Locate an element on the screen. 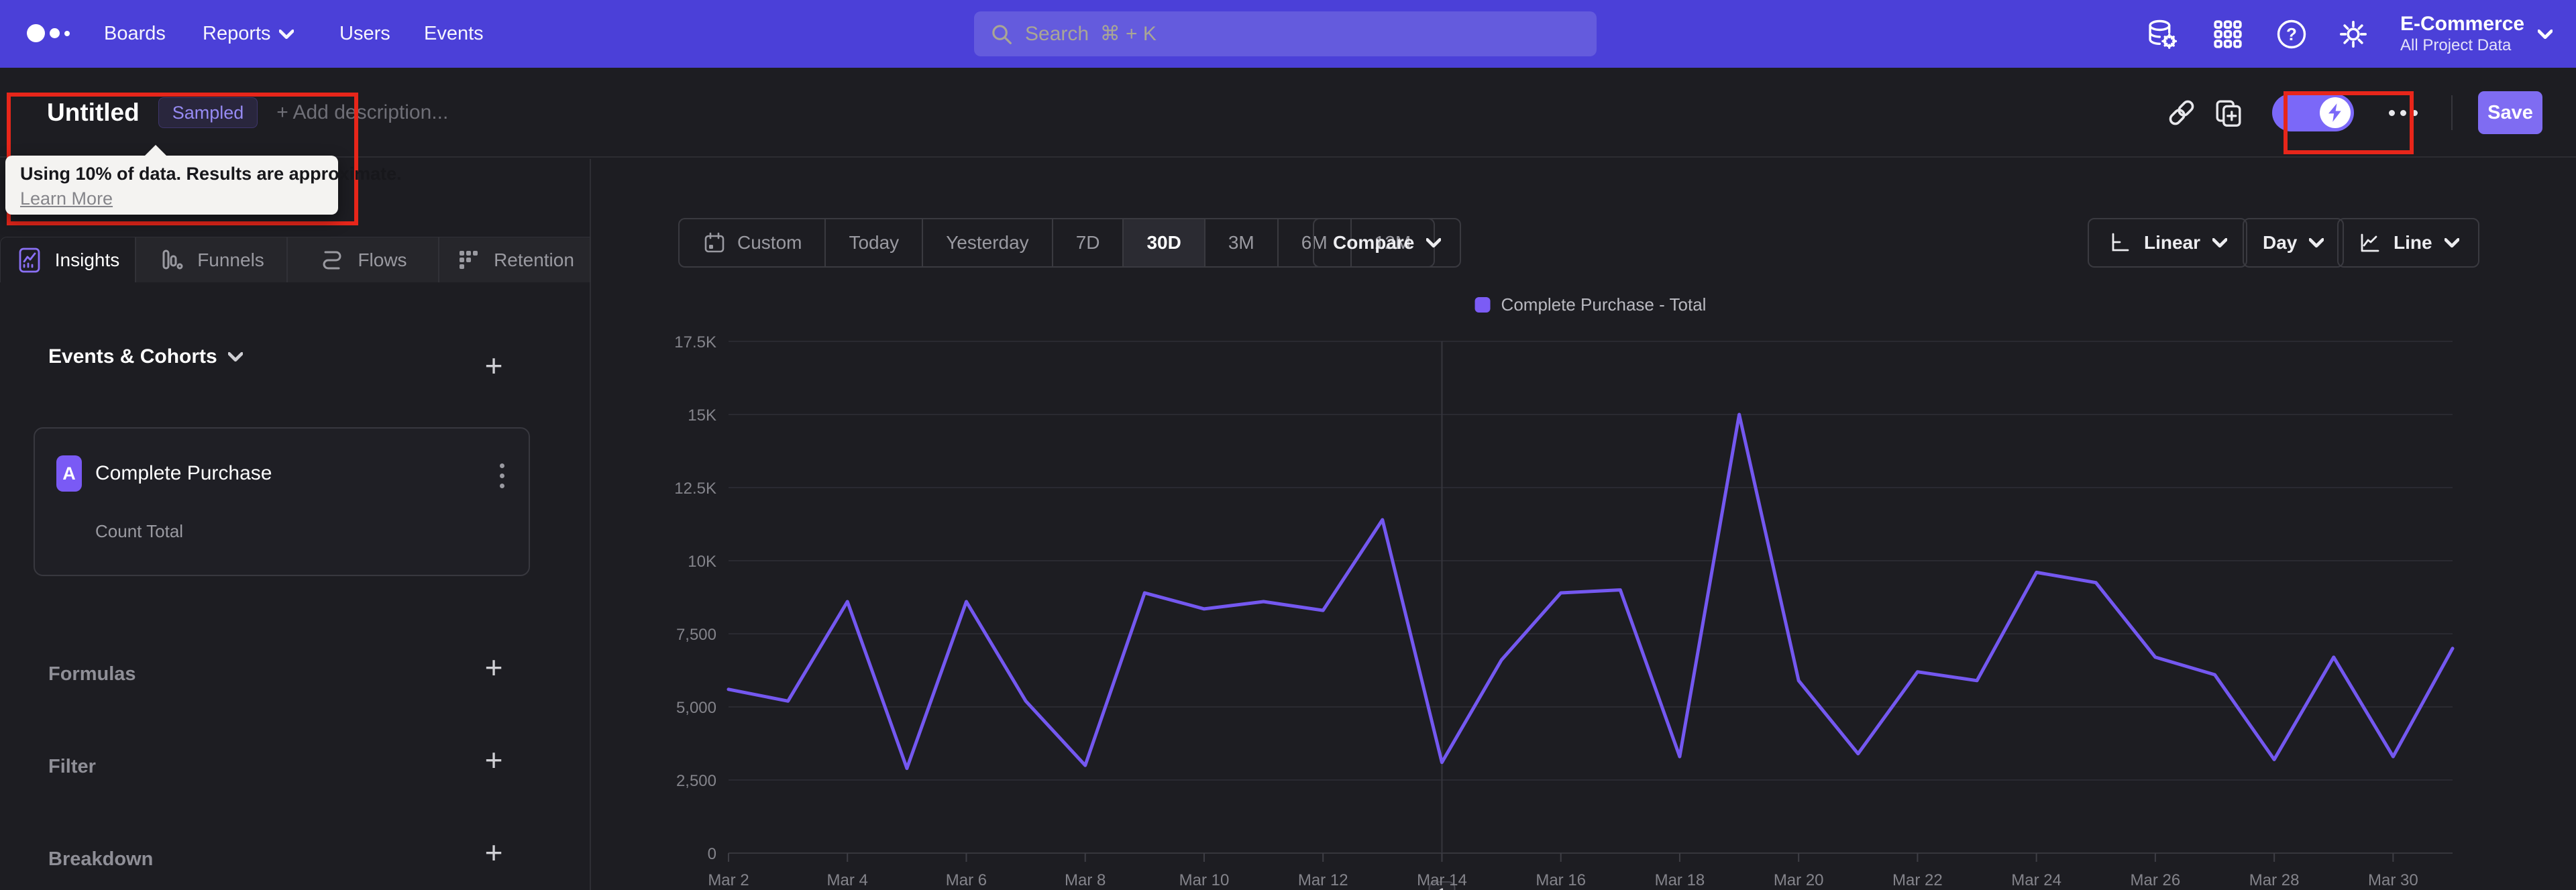 This screenshot has height=890, width=2576. mixpanel-logo-icon is located at coordinates (48, 33).